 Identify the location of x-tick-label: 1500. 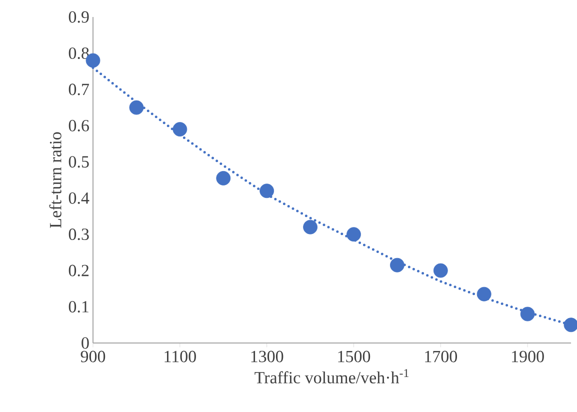
(354, 356).